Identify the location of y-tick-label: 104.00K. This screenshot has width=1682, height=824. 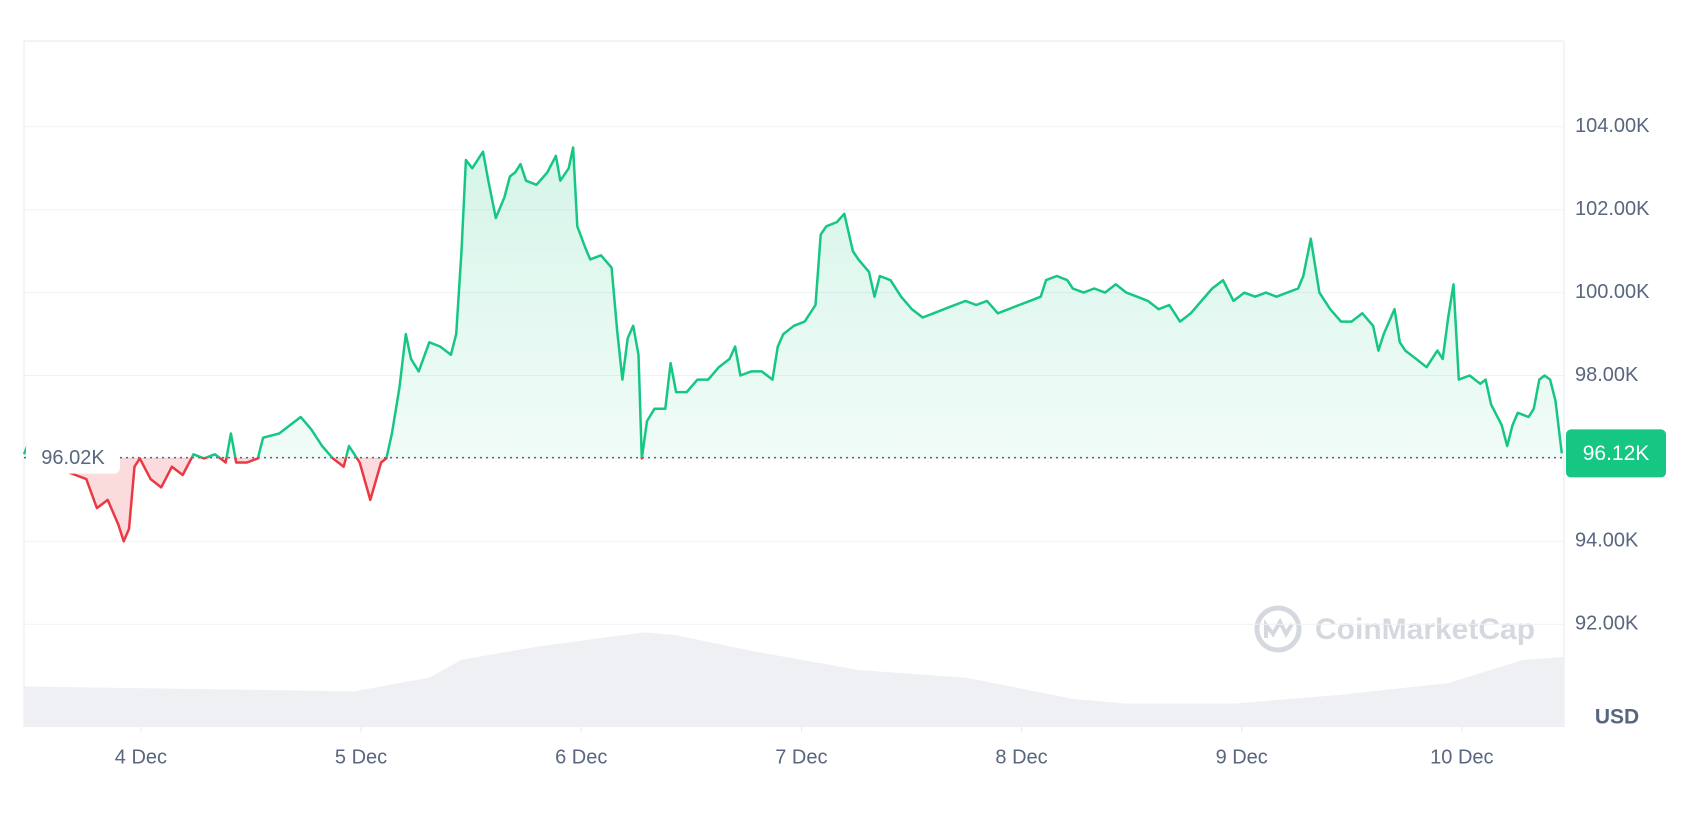
(1612, 126).